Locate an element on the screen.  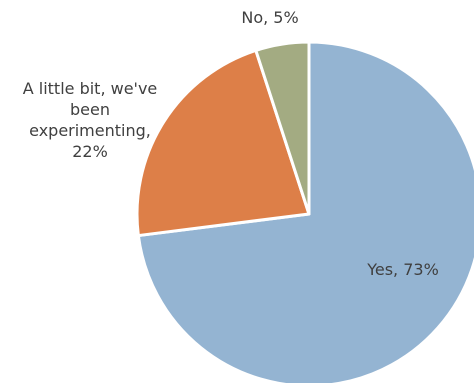
data-label-yes: Yes, 73% is located at coordinates (402, 269).